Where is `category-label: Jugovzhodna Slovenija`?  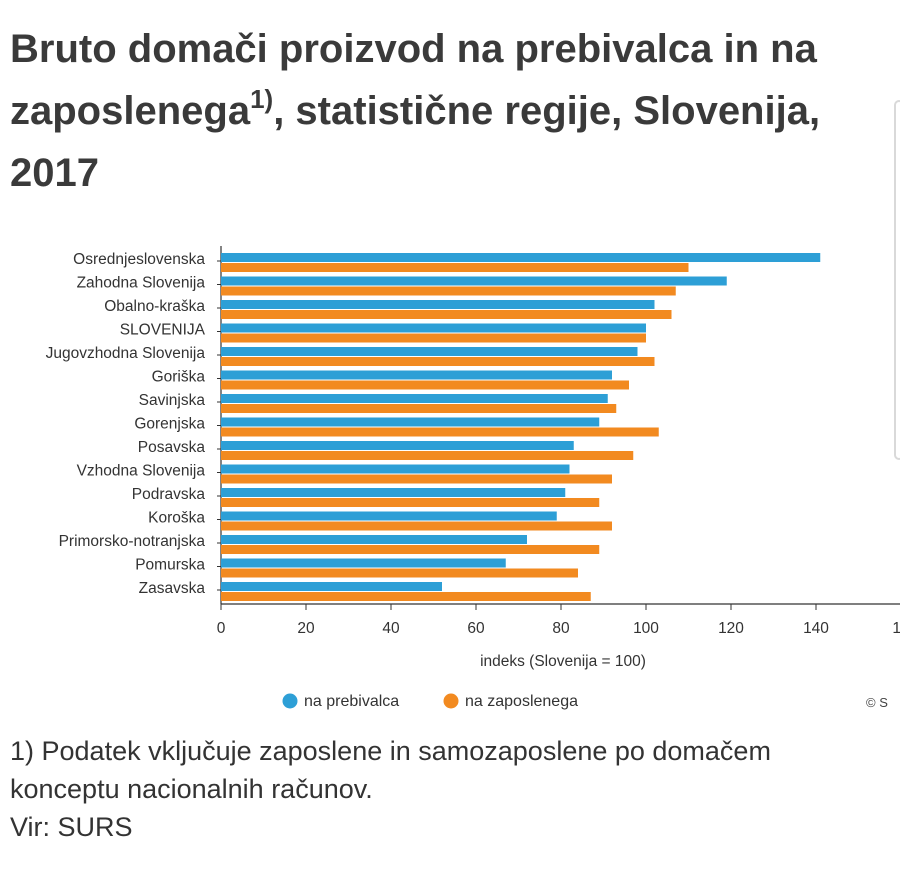 category-label: Jugovzhodna Slovenija is located at coordinates (126, 353).